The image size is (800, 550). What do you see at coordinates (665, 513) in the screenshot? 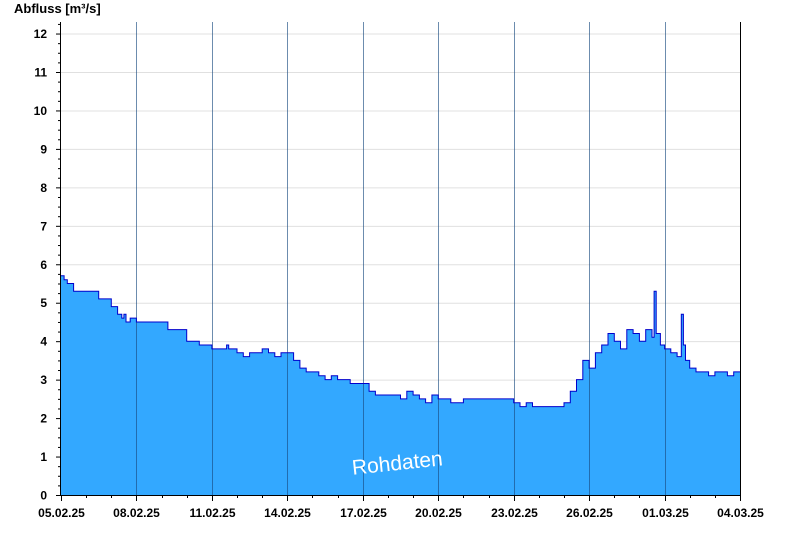
I see `x-tick-label: 01.03.25` at bounding box center [665, 513].